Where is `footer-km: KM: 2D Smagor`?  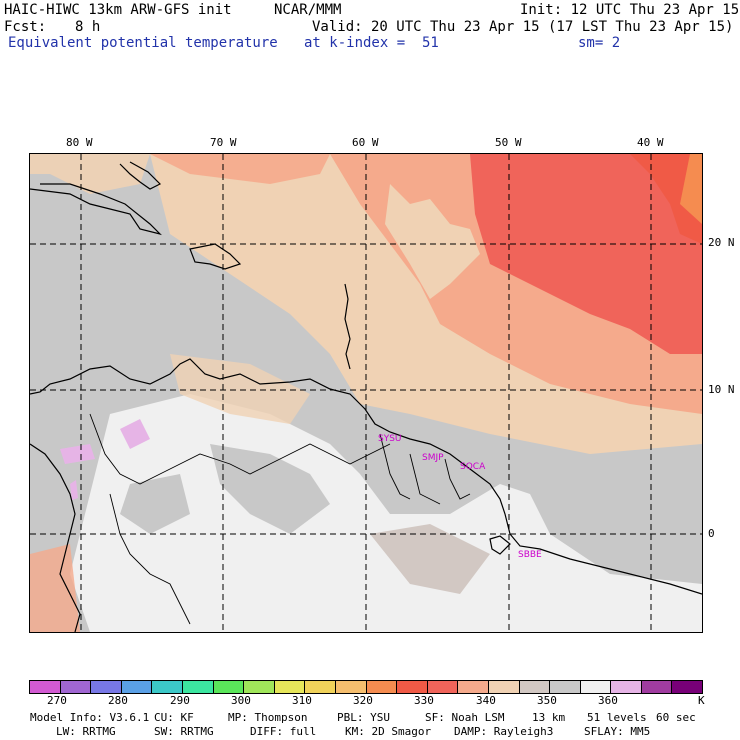 footer-km: KM: 2D Smagor is located at coordinates (388, 731).